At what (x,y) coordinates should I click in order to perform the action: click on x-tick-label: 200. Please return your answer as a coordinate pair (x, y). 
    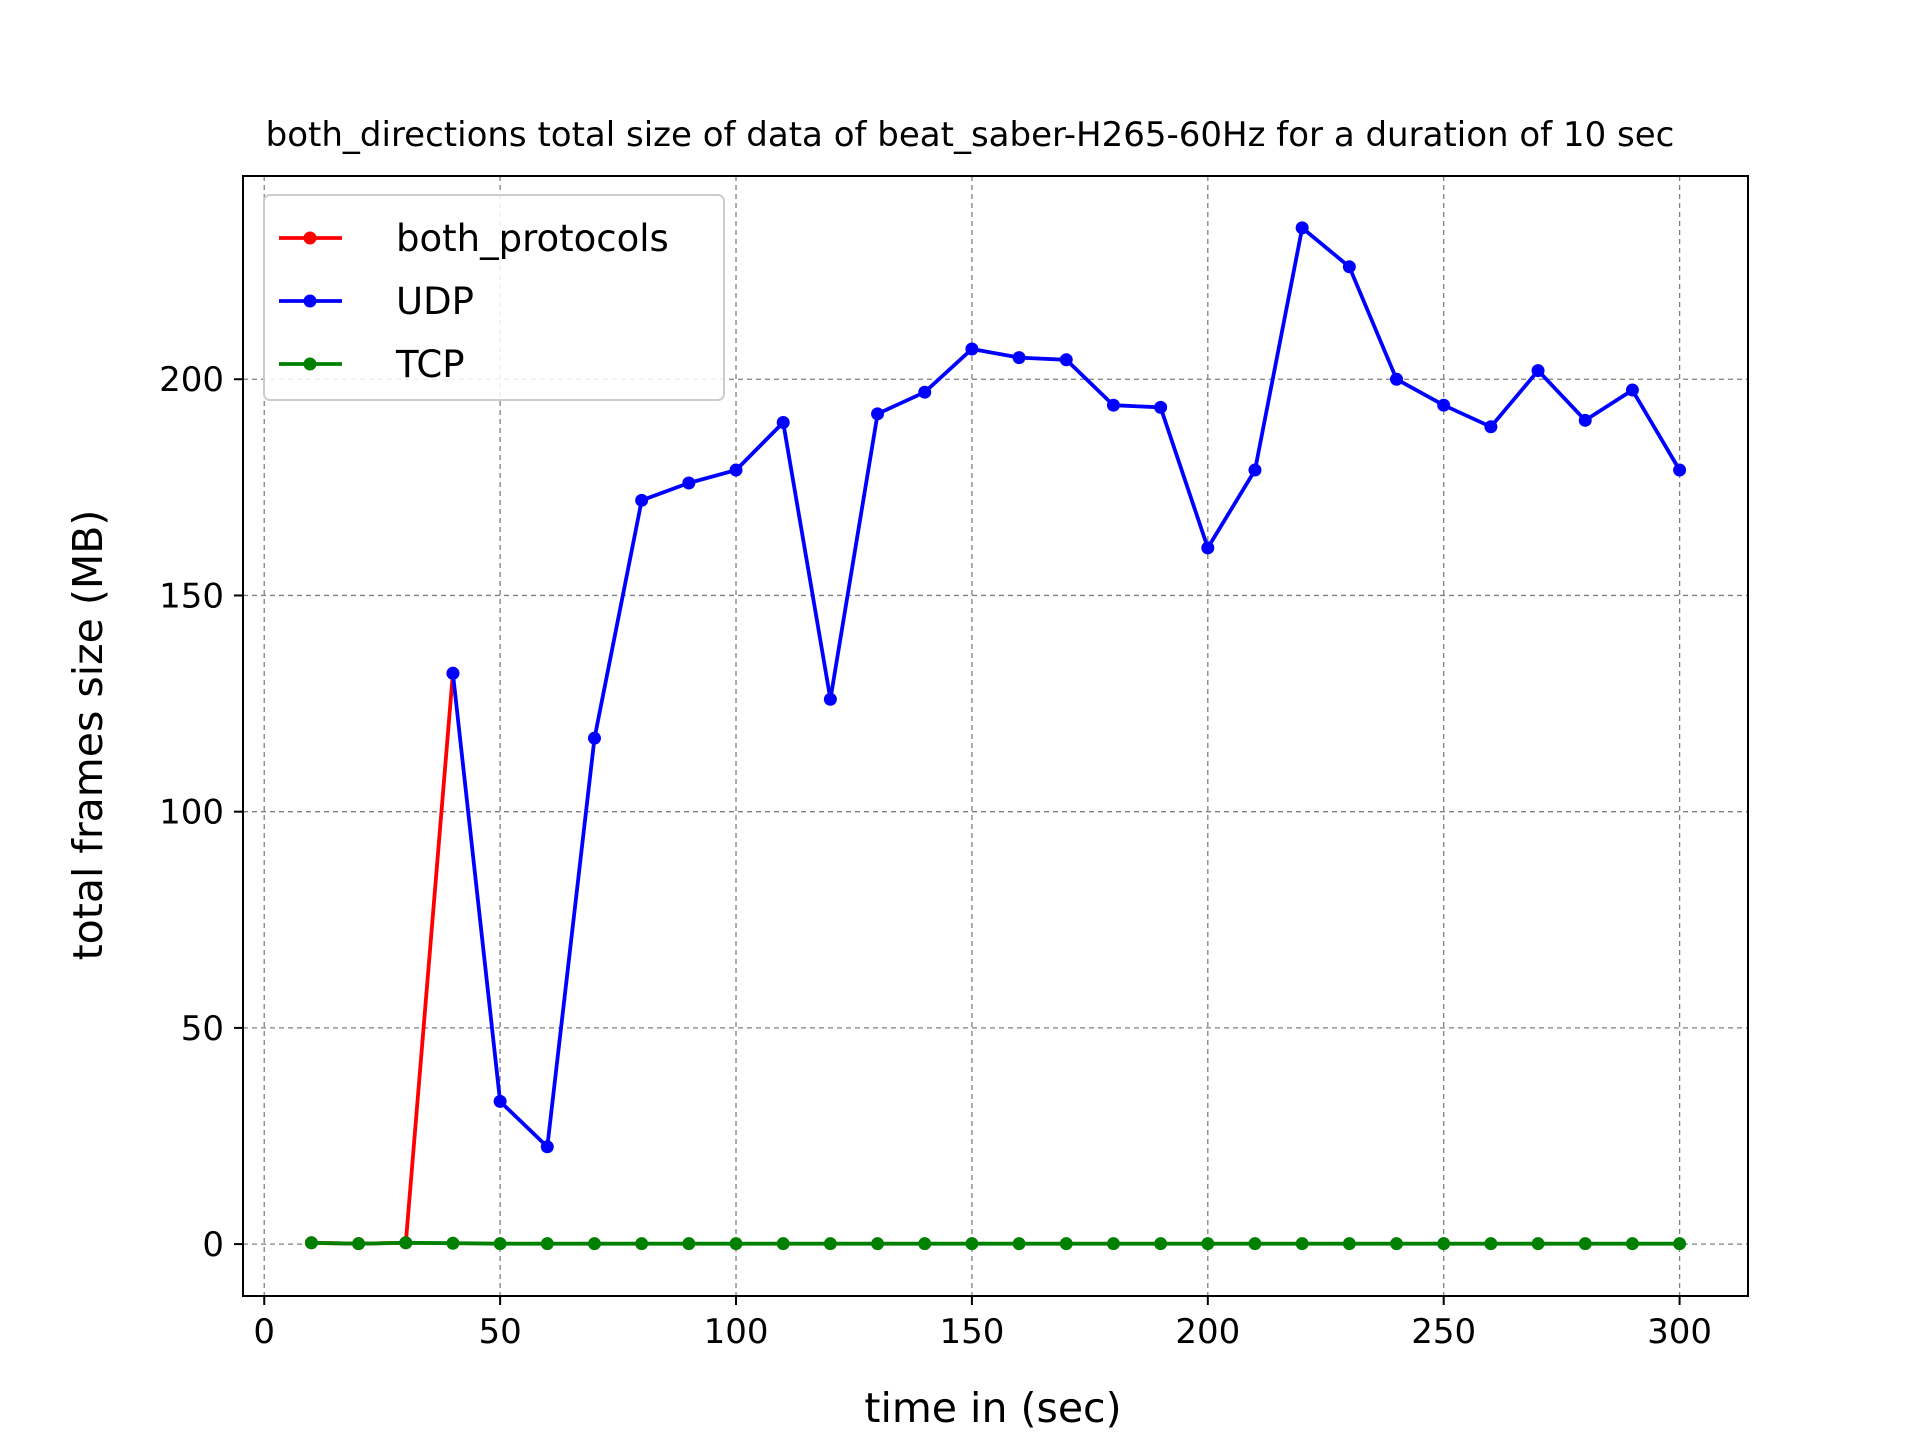
    Looking at the image, I should click on (1207, 1332).